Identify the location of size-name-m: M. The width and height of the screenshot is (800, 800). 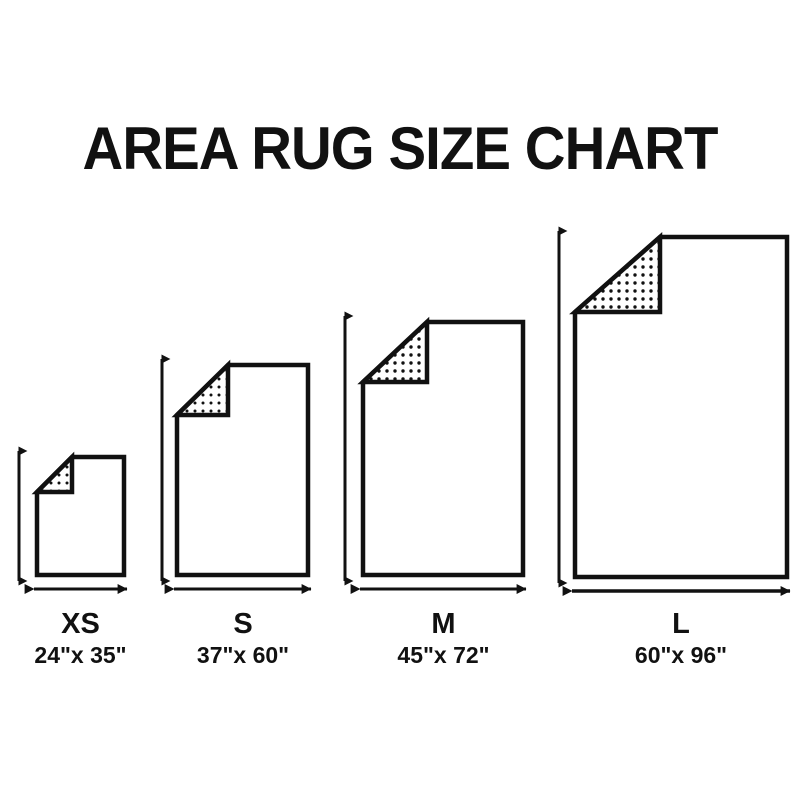
(443, 624).